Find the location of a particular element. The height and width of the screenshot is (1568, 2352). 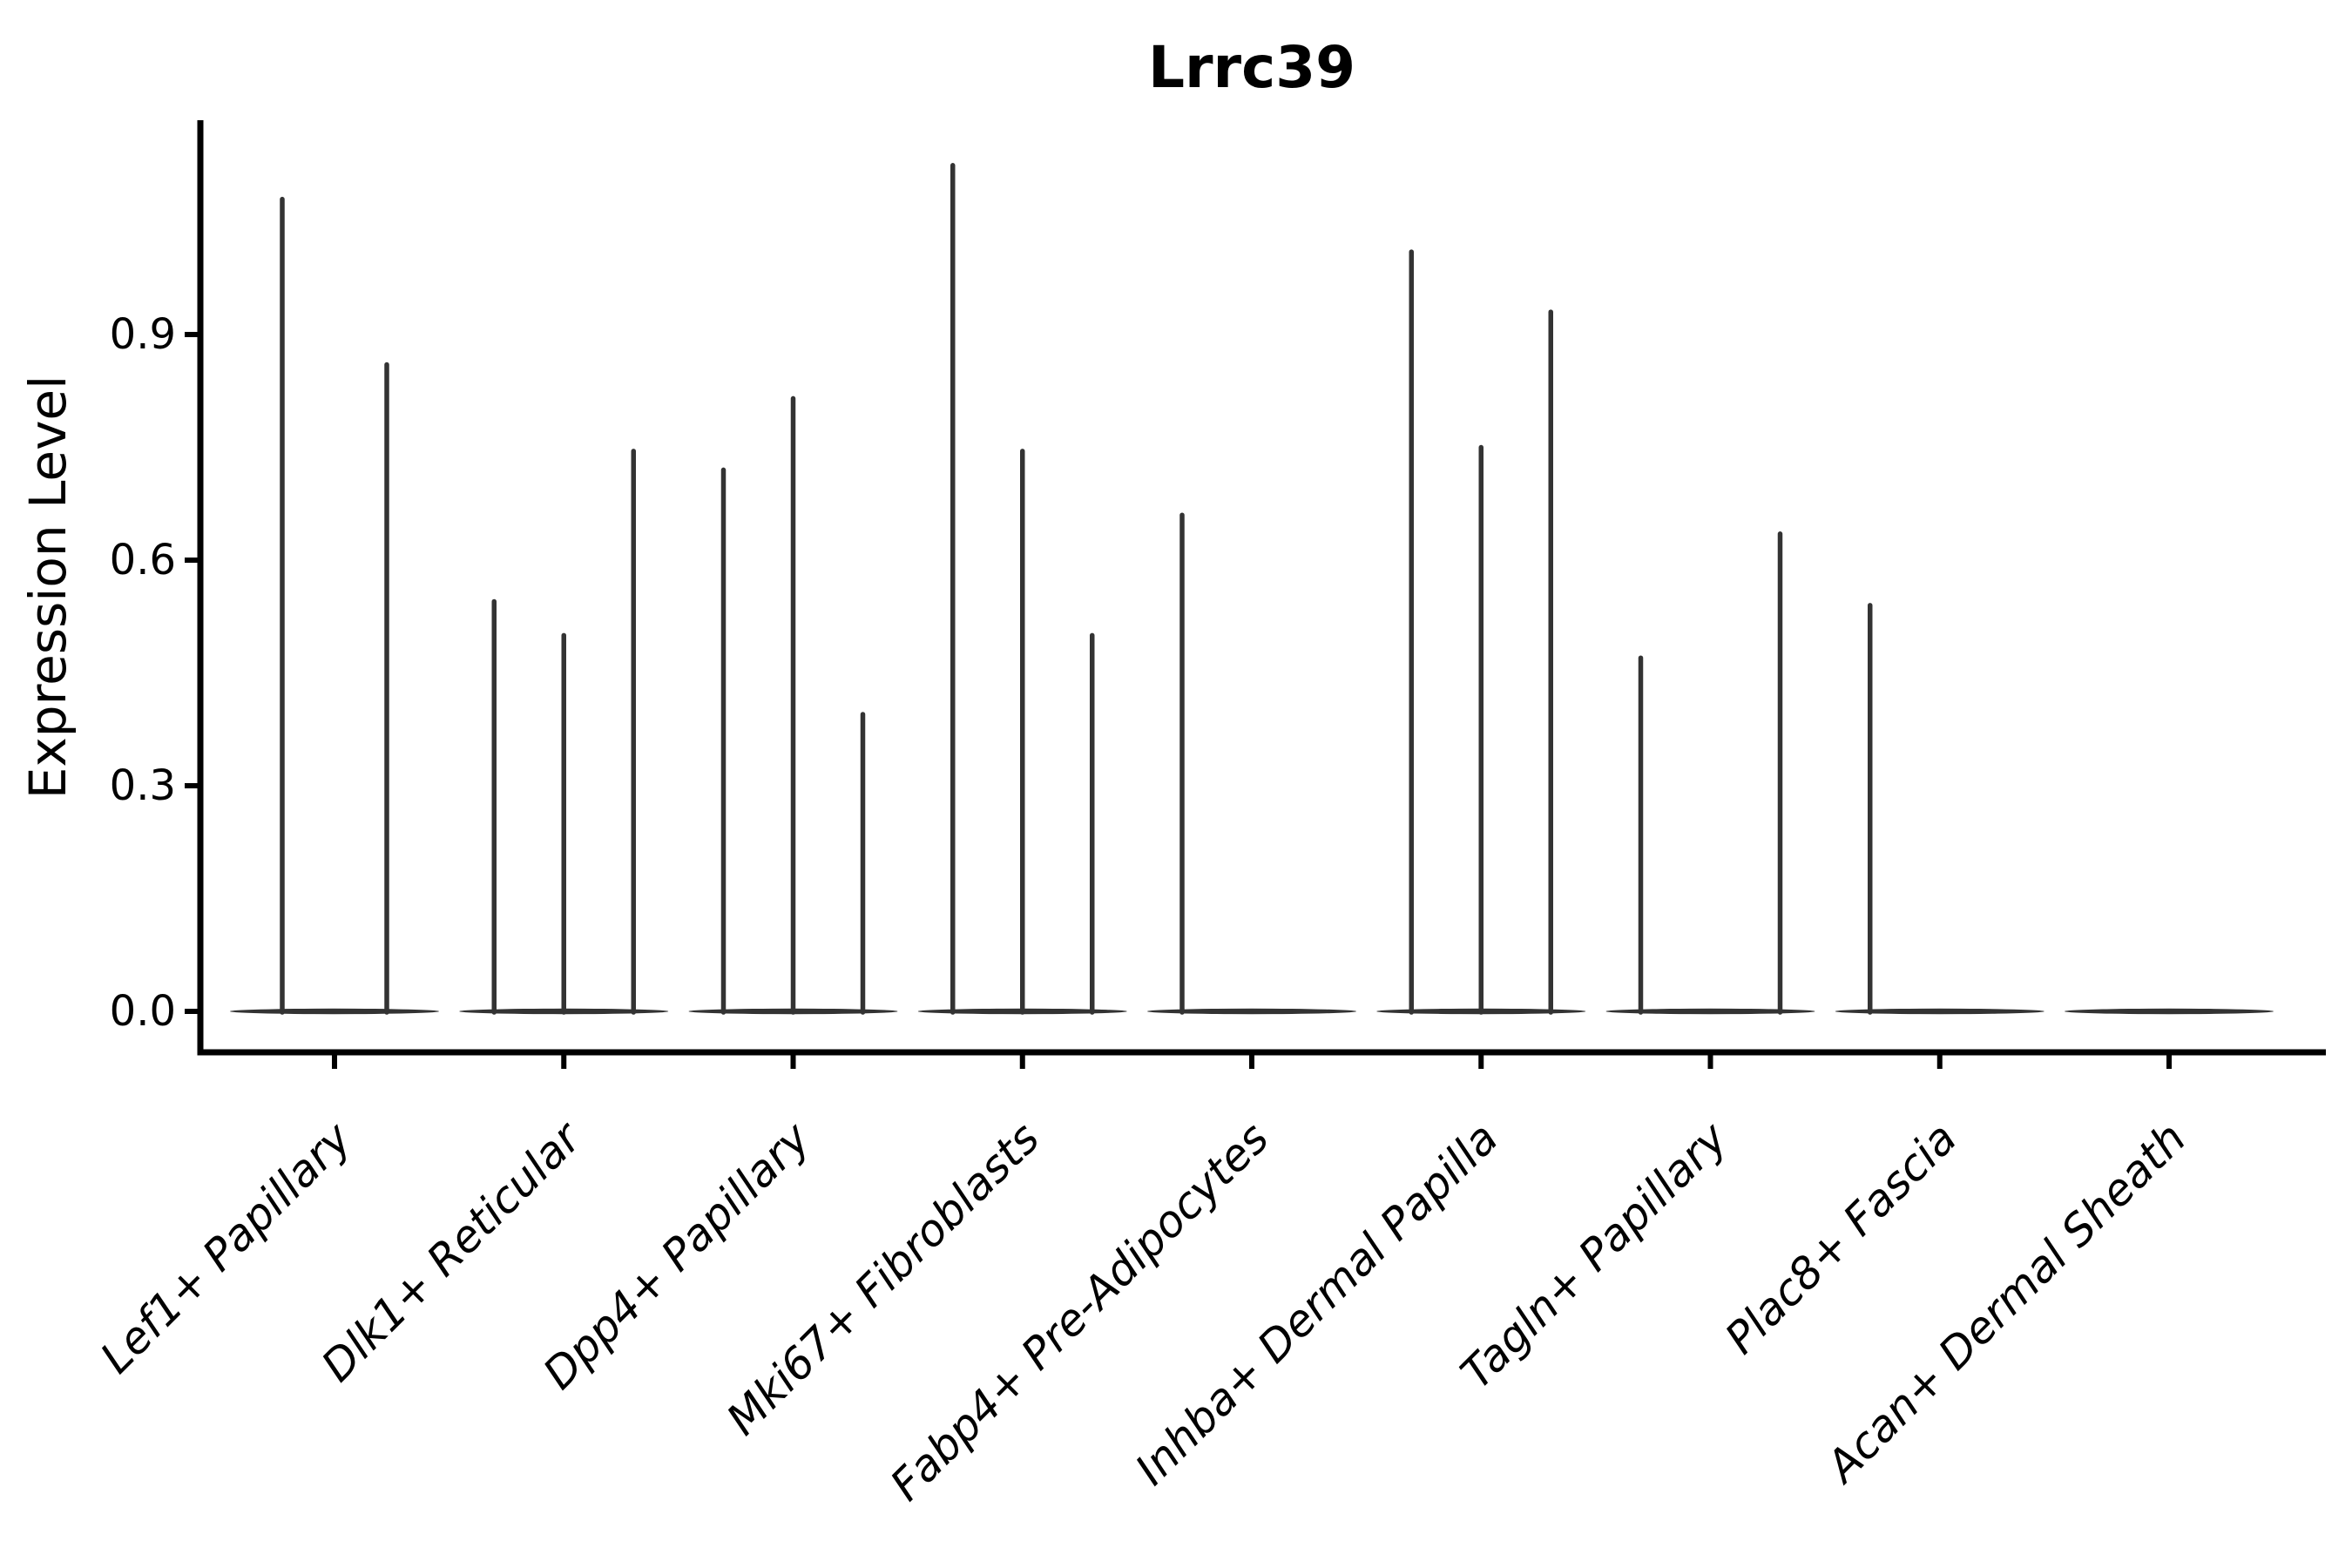

y-tick-label: 0.3 is located at coordinates (143, 785).